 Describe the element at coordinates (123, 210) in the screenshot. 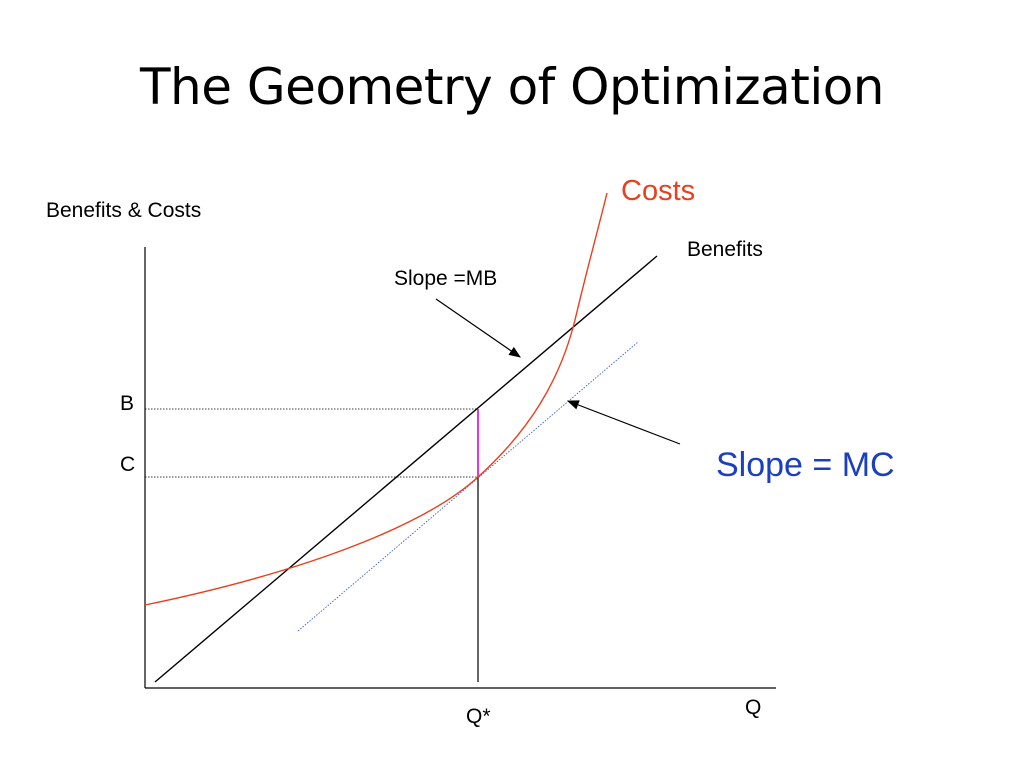

I see `y-axis-label: Benefits & Costs` at that location.